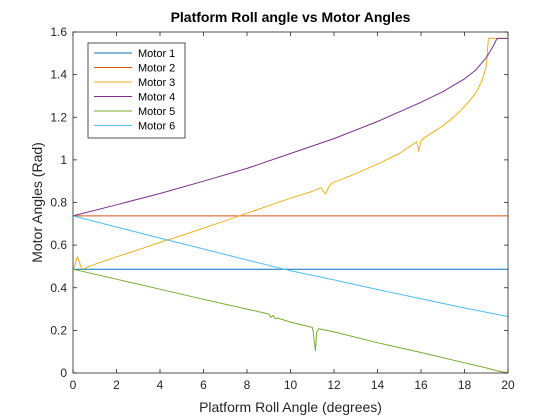  What do you see at coordinates (291, 385) in the screenshot?
I see `x-tick-label: 10` at bounding box center [291, 385].